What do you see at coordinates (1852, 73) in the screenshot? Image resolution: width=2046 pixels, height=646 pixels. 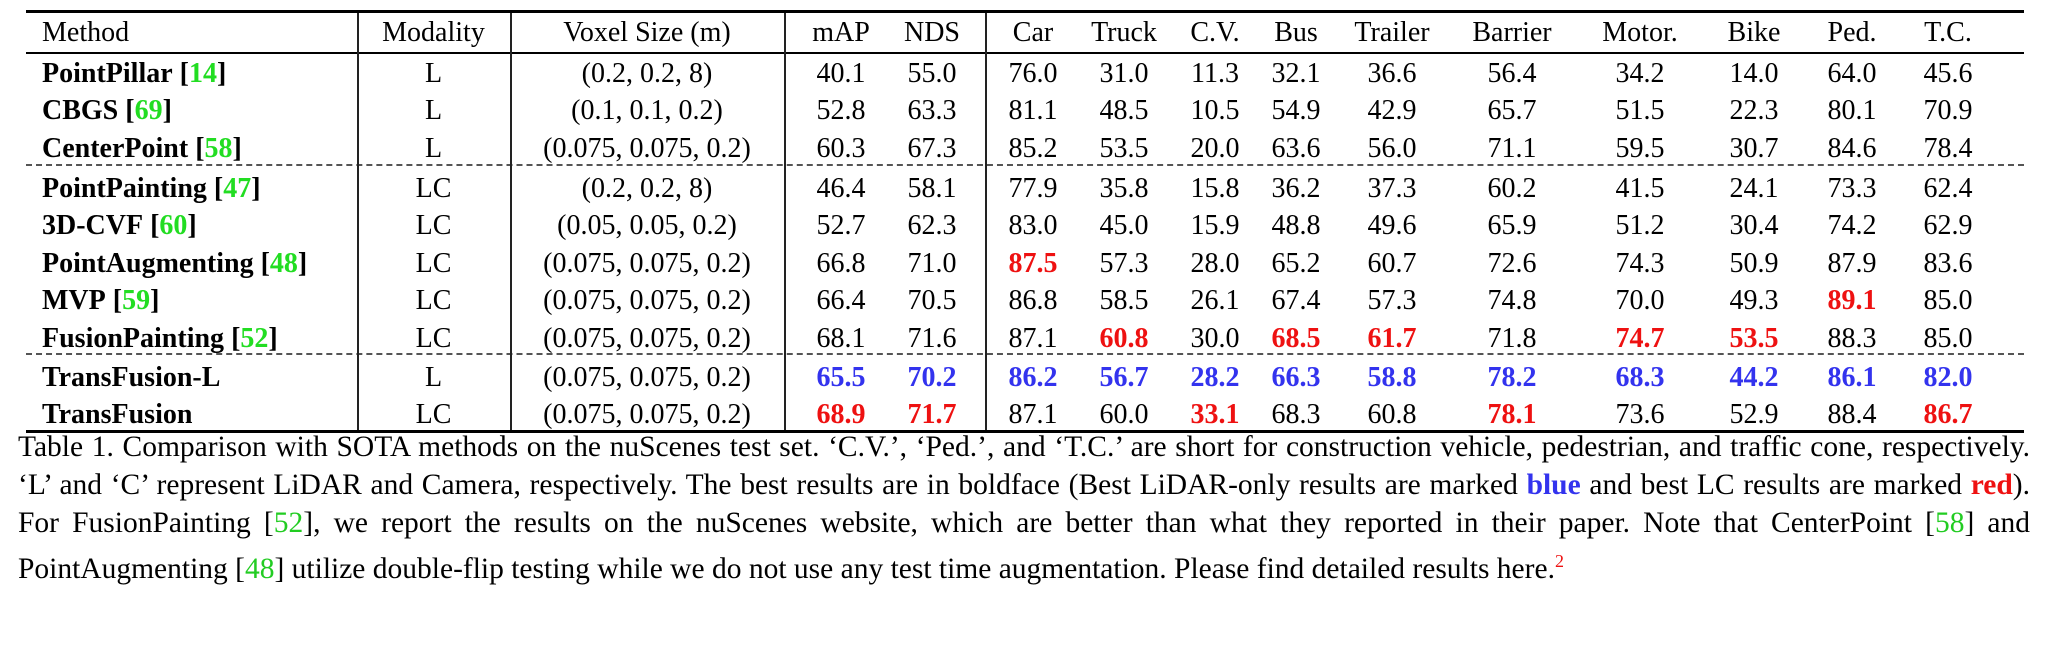 I see `value-cell: 64.0` at bounding box center [1852, 73].